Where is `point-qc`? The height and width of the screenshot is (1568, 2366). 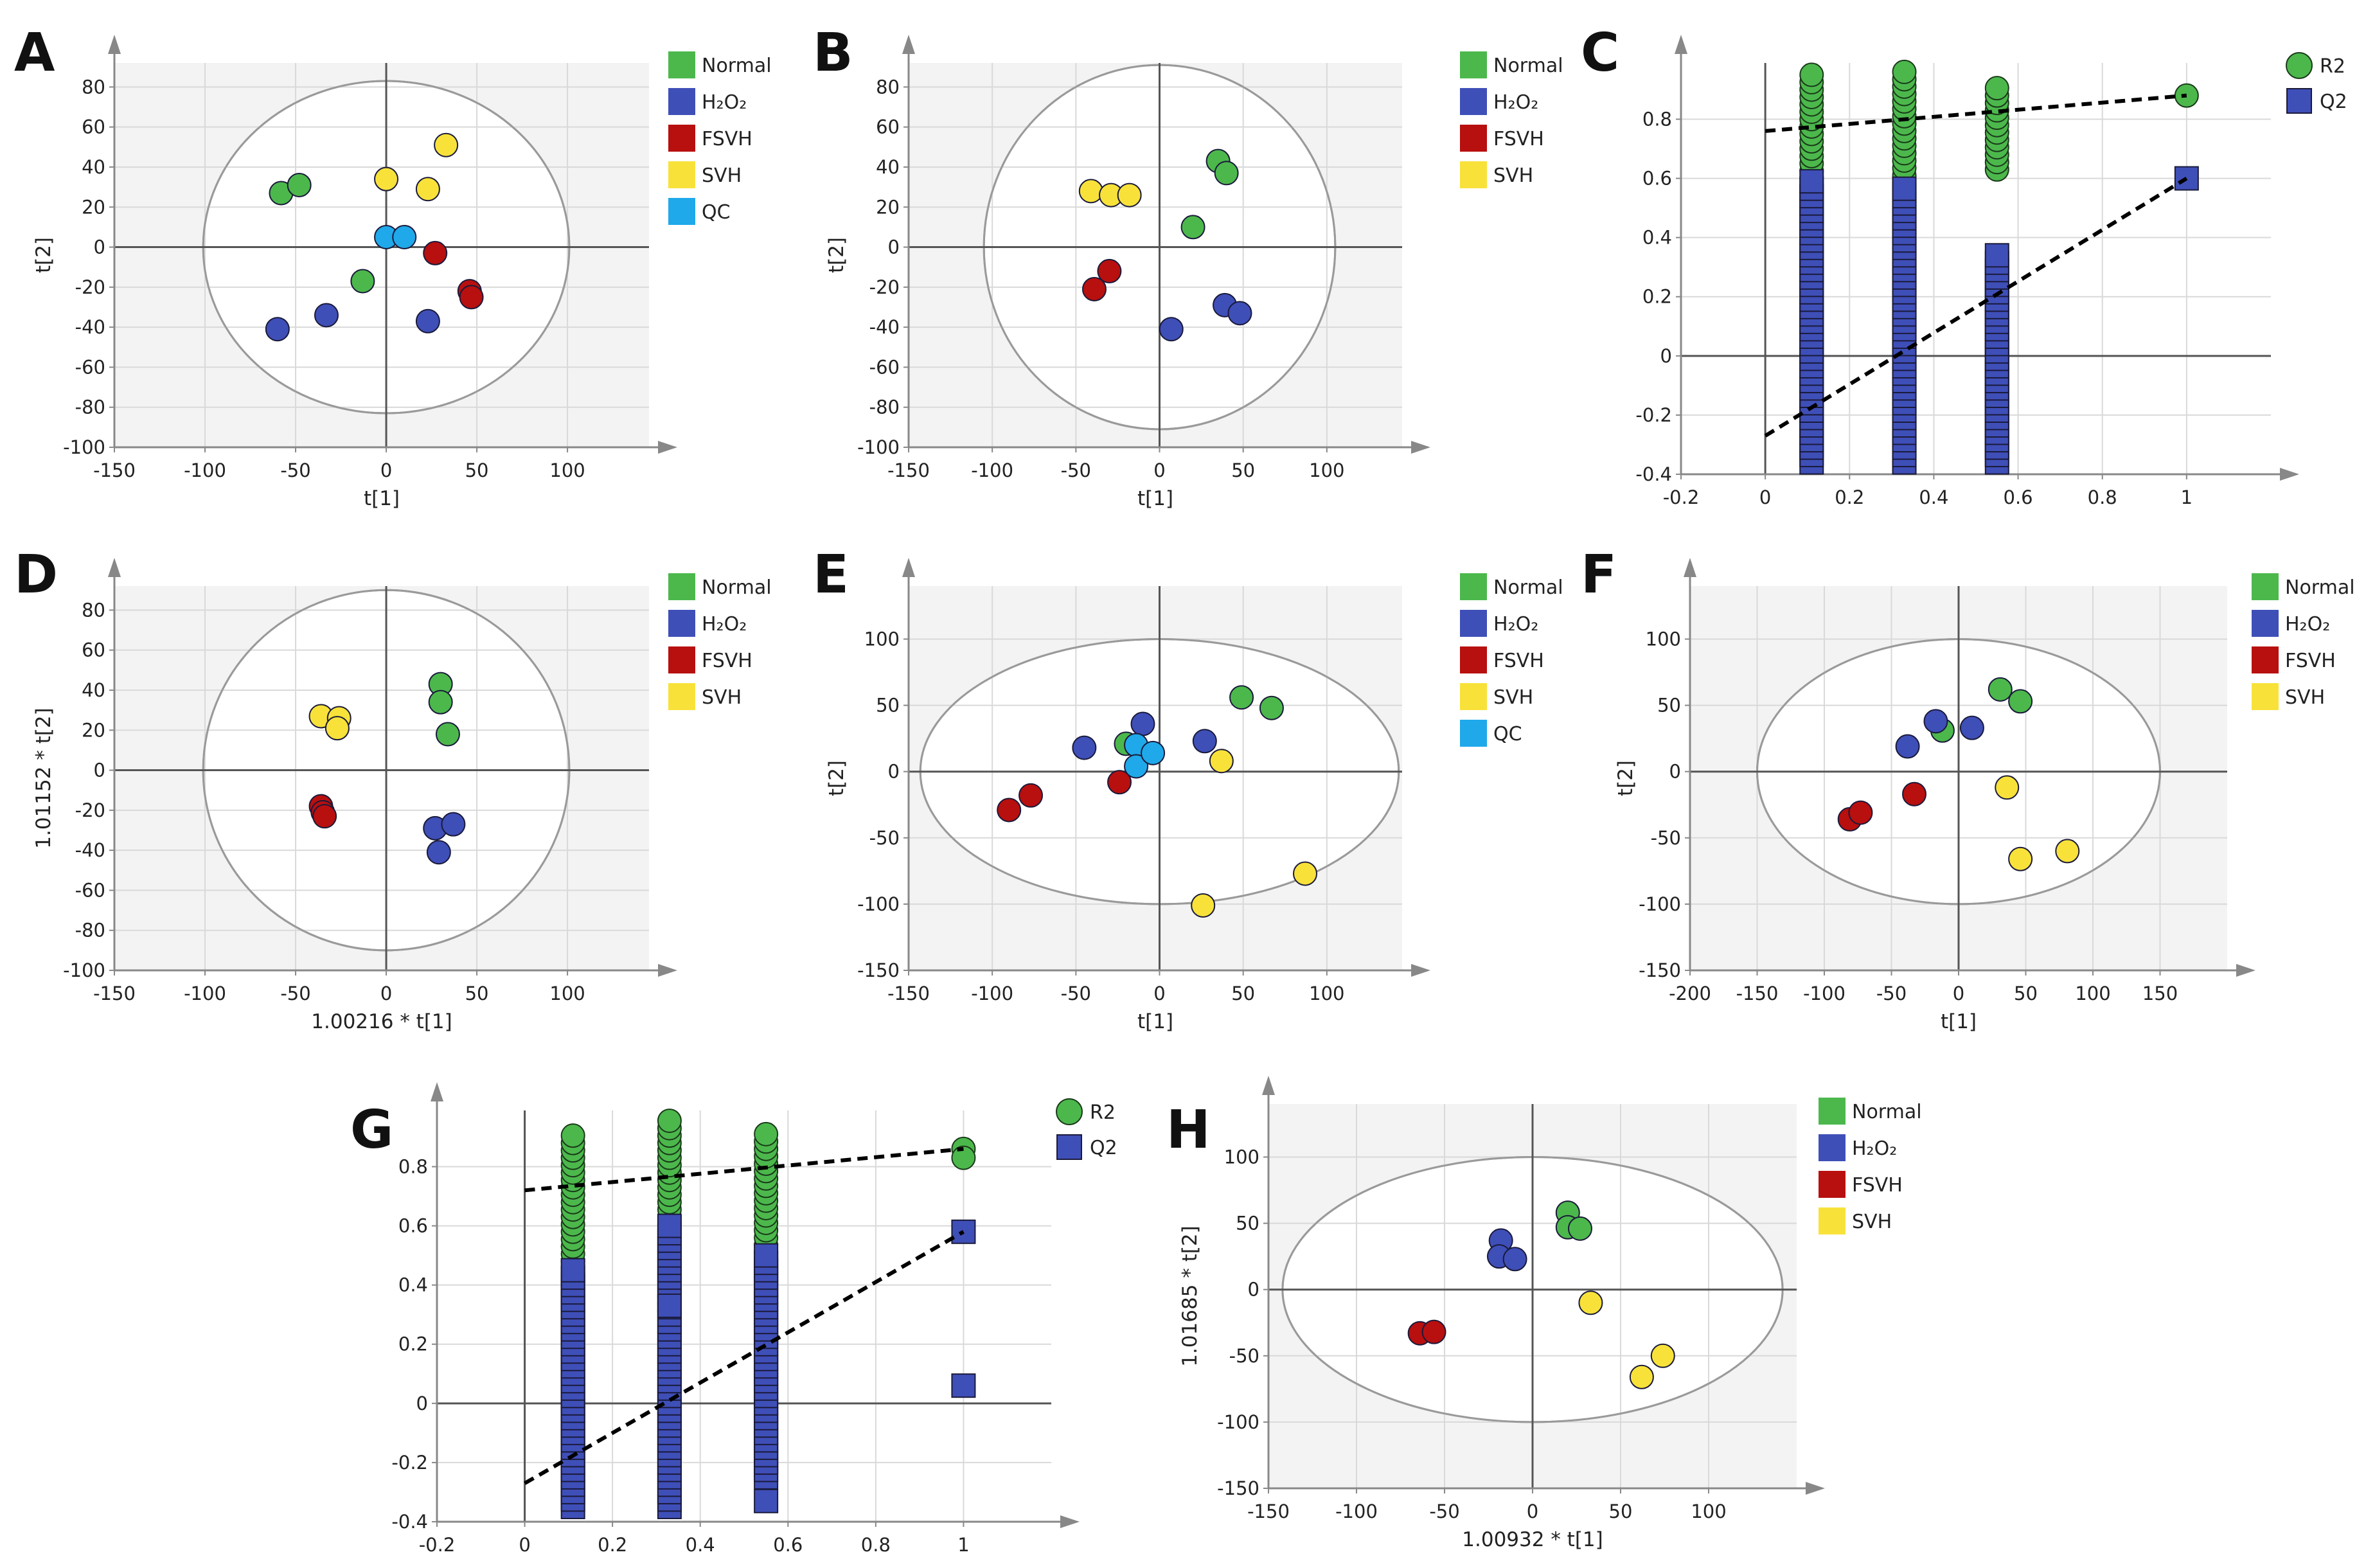
point-qc is located at coordinates (404, 236).